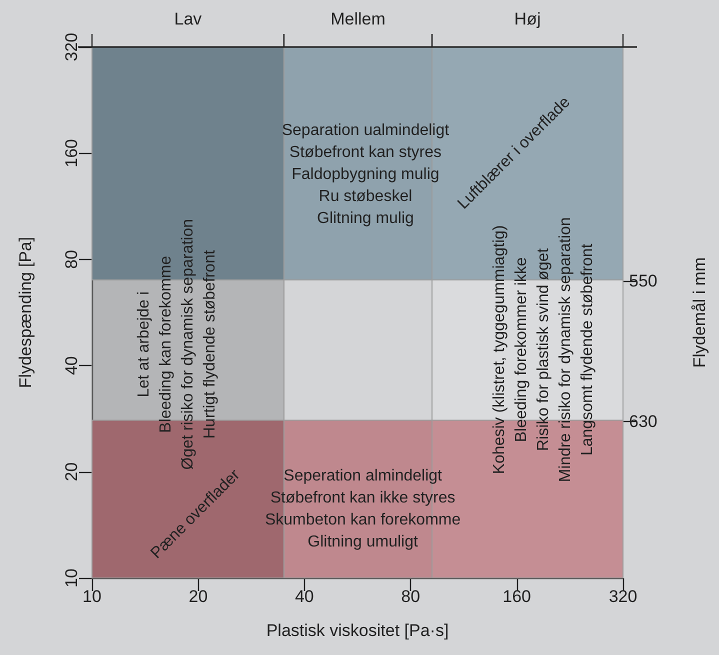 The width and height of the screenshot is (719, 655). I want to click on annotation: Separation ualmindeligt Støbefront kan styres Faldopbygning mulig Ru støbeskel Glitning mulig, so click(366, 174).